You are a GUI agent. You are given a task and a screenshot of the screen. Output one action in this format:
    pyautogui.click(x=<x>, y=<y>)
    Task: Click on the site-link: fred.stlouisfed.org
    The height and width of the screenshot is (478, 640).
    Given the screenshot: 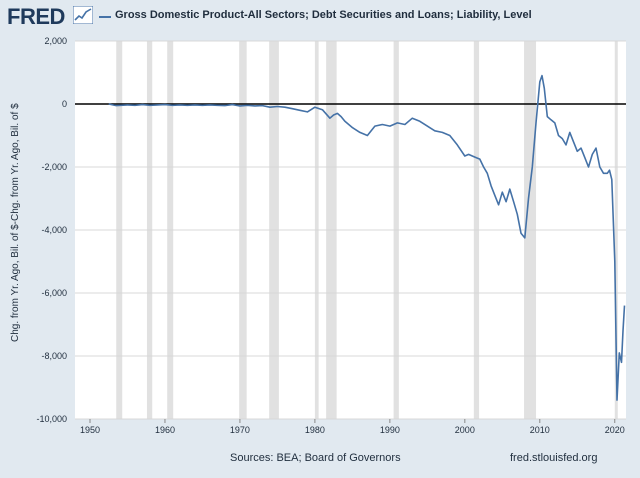 What is the action you would take?
    pyautogui.click(x=554, y=458)
    